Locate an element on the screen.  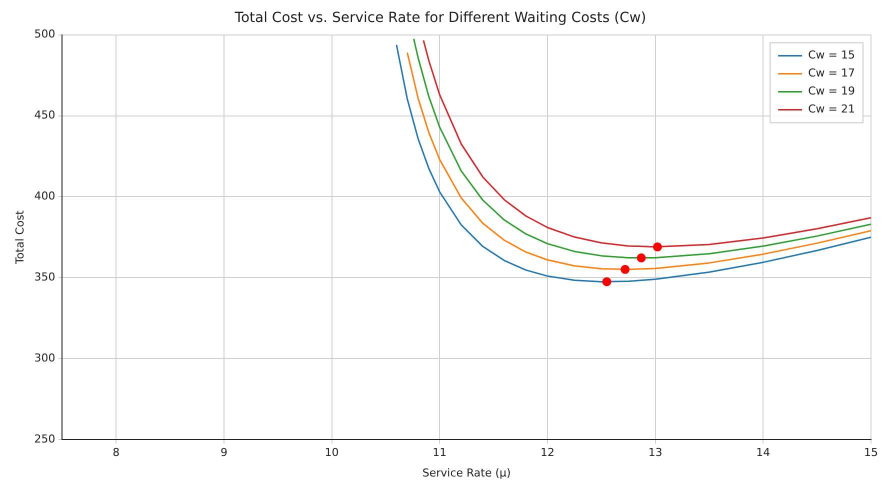
legend-label: Cw = 21 is located at coordinates (832, 109).